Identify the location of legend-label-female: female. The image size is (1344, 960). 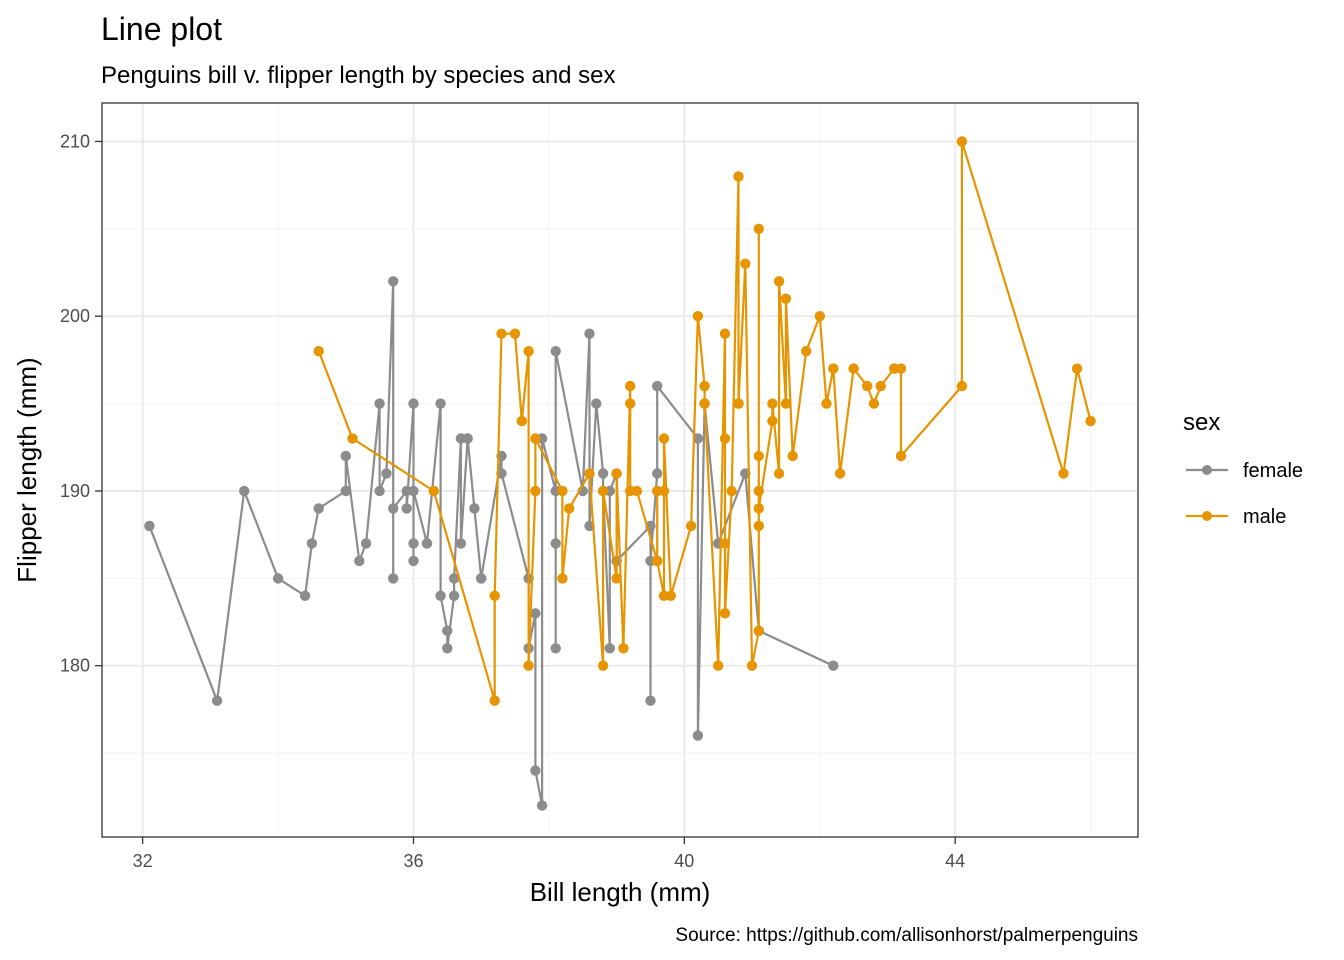
(1273, 471).